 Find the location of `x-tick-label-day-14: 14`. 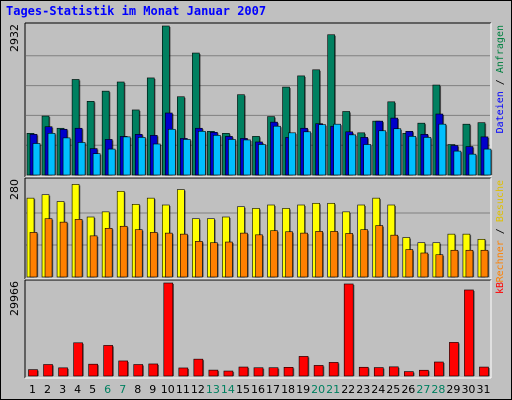

x-tick-label-day-14: 14 is located at coordinates (228, 389).